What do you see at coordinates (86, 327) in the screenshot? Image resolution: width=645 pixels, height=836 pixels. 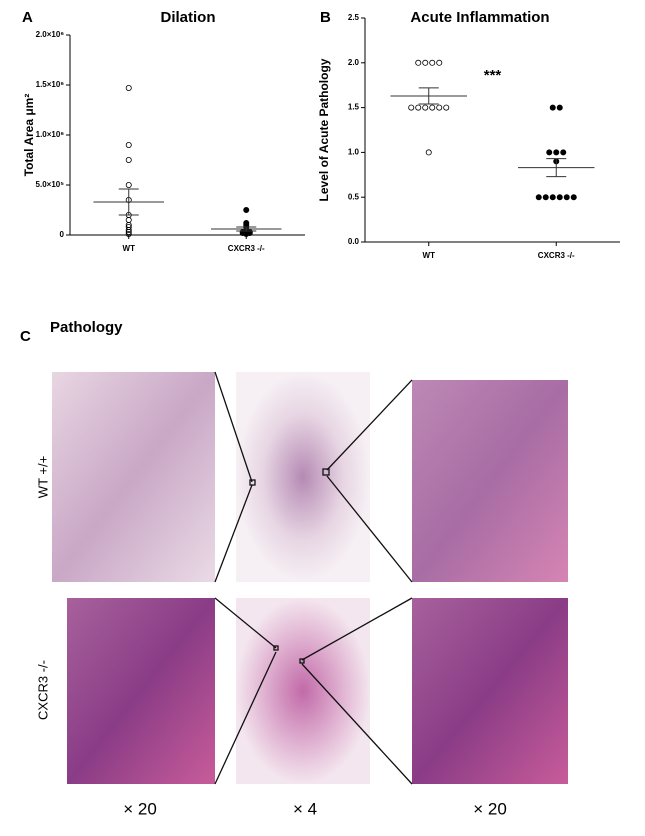 I see `panel-title: Pathology` at bounding box center [86, 327].